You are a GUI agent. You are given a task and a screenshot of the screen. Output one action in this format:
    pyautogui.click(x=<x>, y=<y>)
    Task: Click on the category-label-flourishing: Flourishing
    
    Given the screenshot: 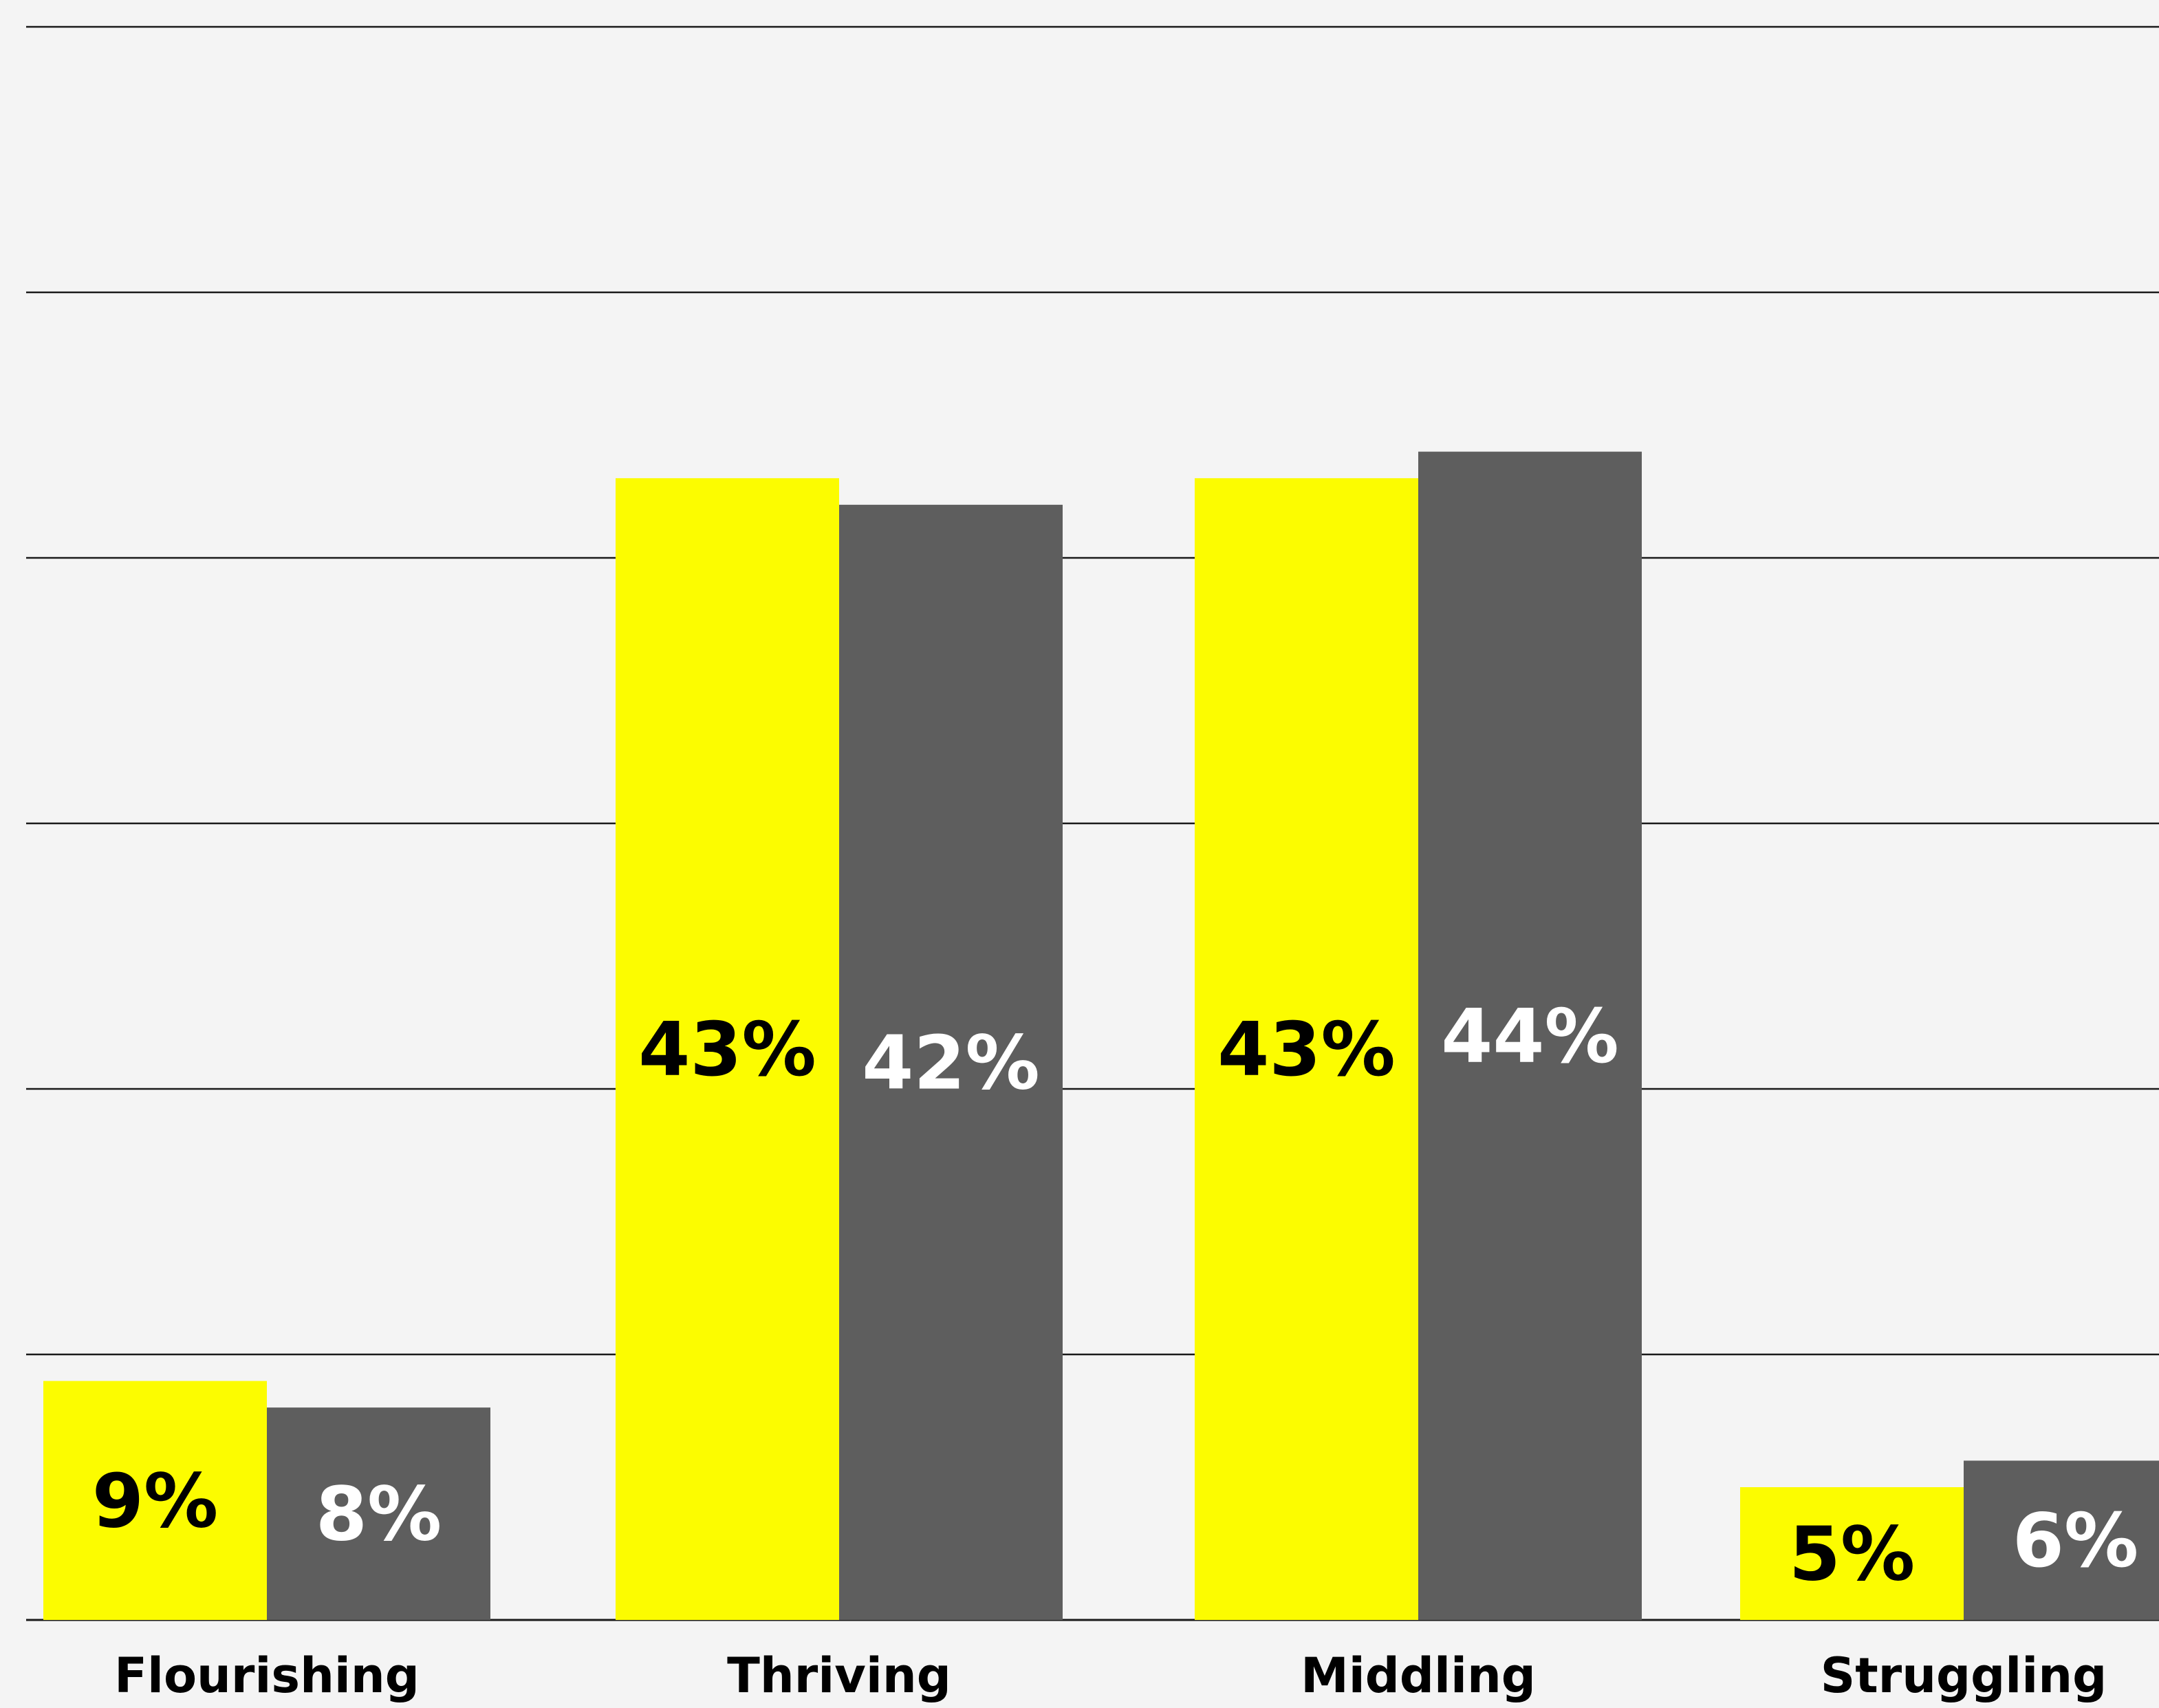 What is the action you would take?
    pyautogui.click(x=267, y=1675)
    